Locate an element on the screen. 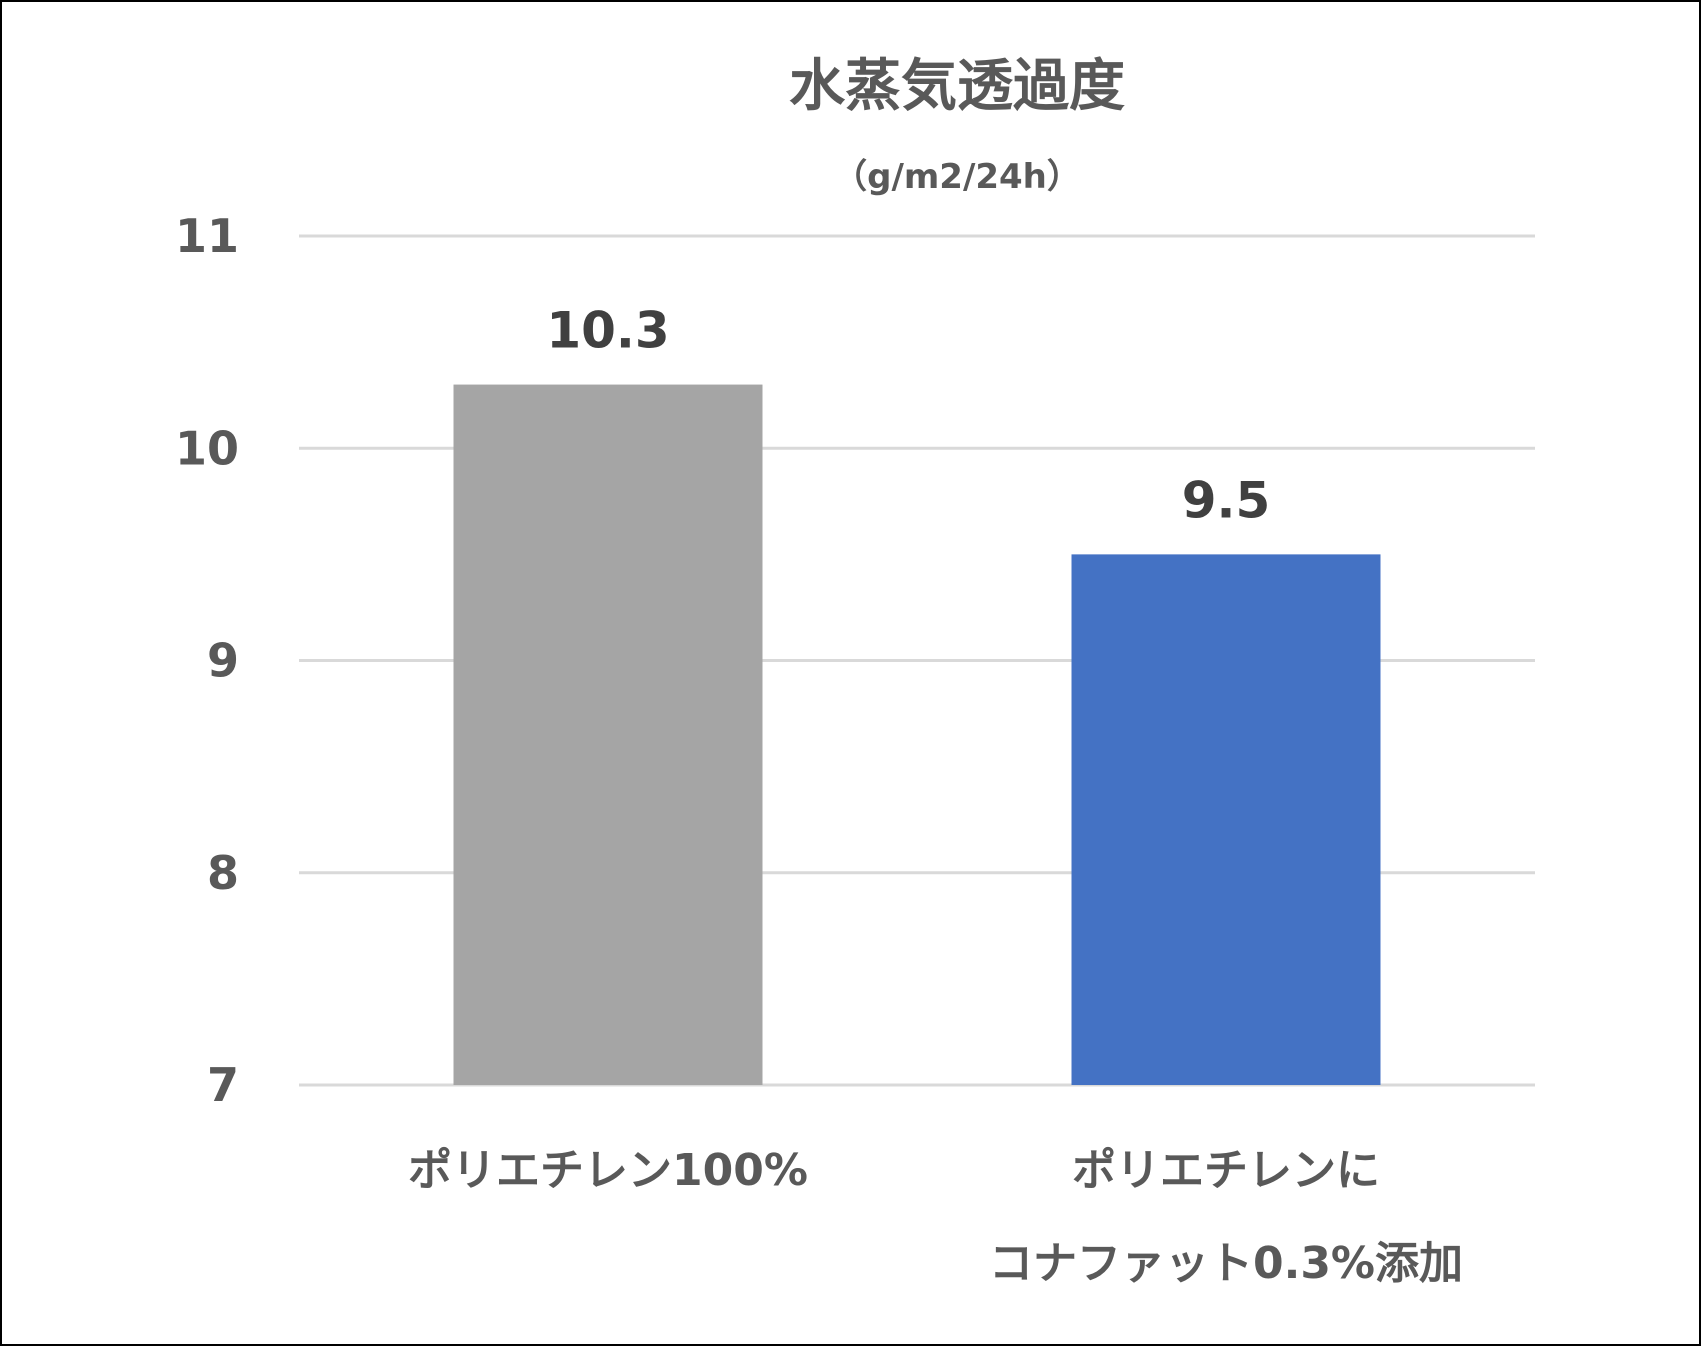 This screenshot has height=1346, width=1701. x-category-label: コナファット0.3%添加 is located at coordinates (1226, 1263).